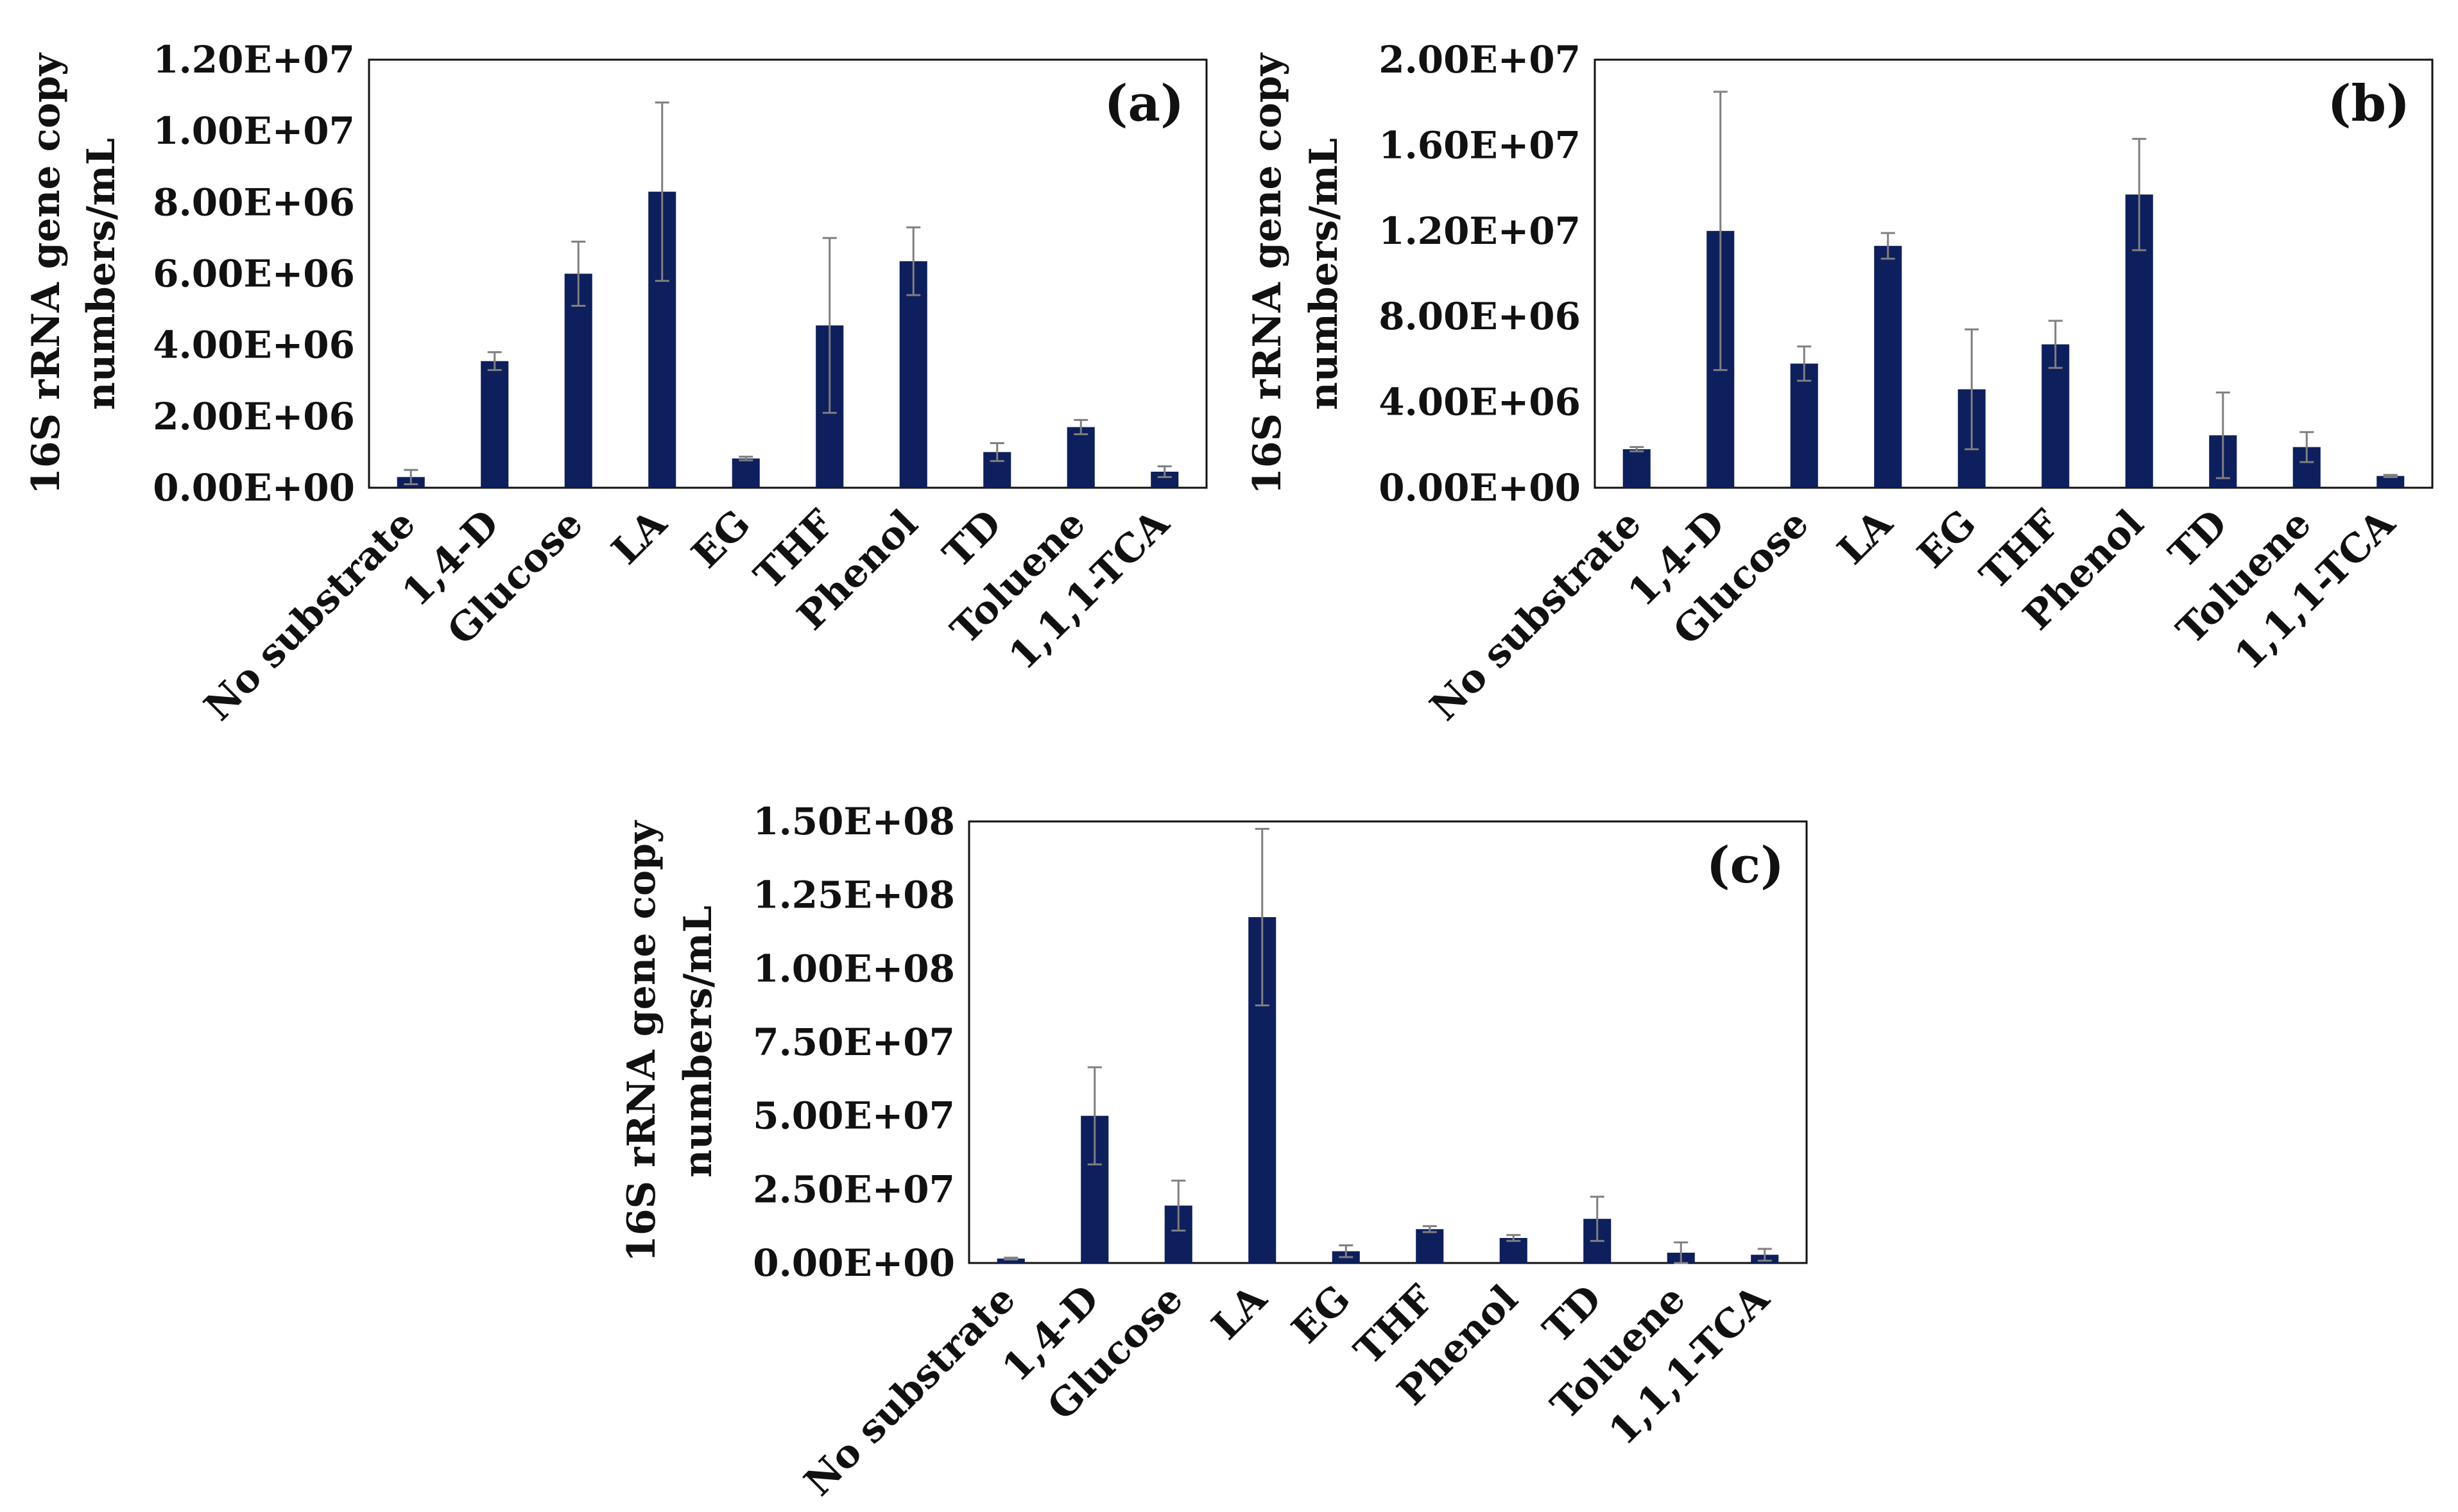 The width and height of the screenshot is (2458, 1512). I want to click on y-tick-label-b: 8.00E+06, so click(1480, 316).